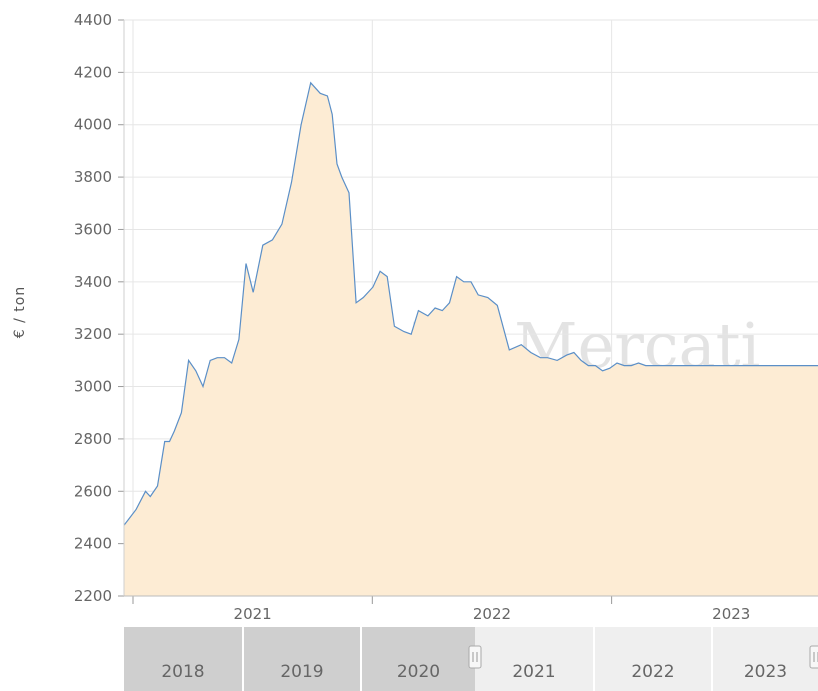 Image resolution: width=818 pixels, height=691 pixels. What do you see at coordinates (418, 672) in the screenshot?
I see `navigator-year-label: 2020` at bounding box center [418, 672].